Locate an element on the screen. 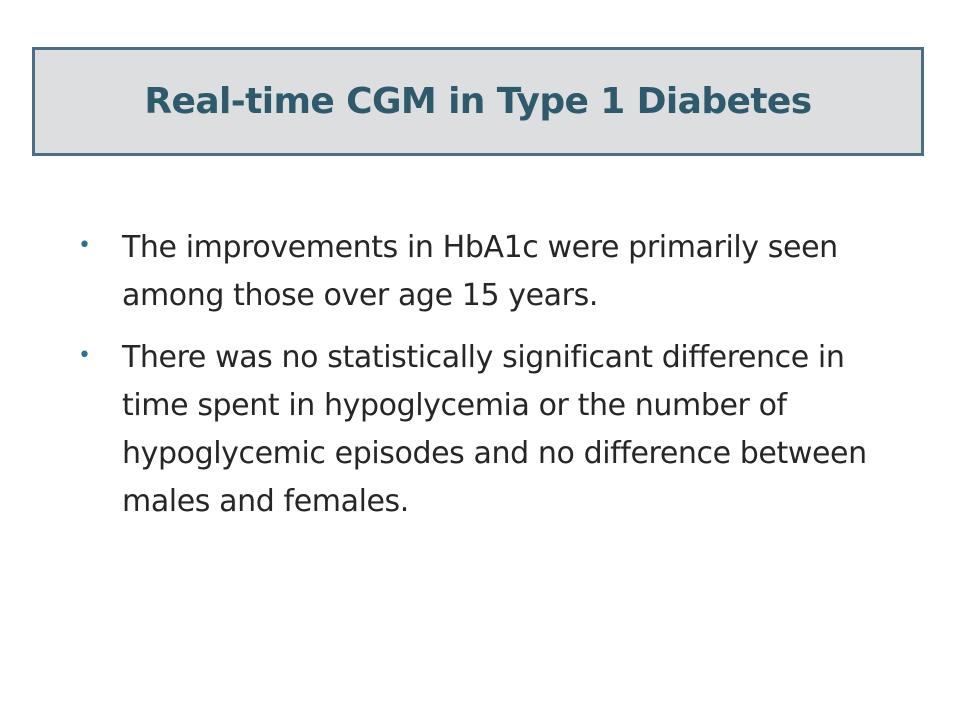 The width and height of the screenshot is (960, 720). title-box: Real-time CGM in Type 1 Diabetes is located at coordinates (478, 101).